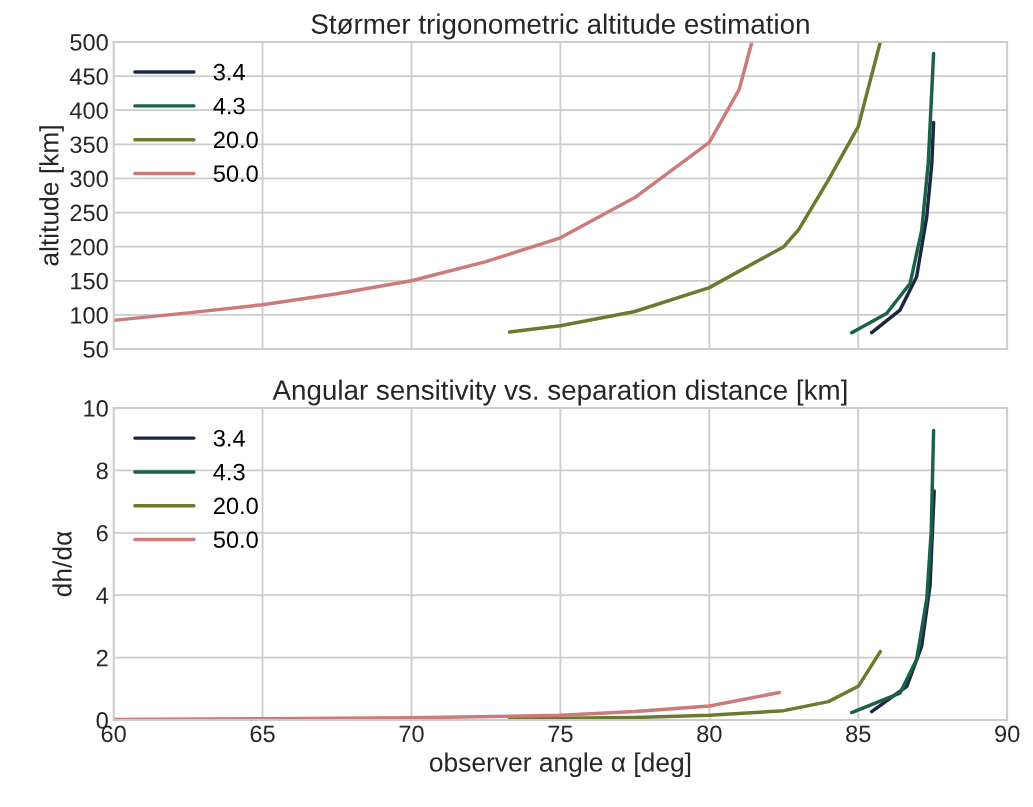 The height and width of the screenshot is (807, 1033). Describe the element at coordinates (560, 765) in the screenshot. I see `x-axis-title: observer angle α [deg]` at that location.